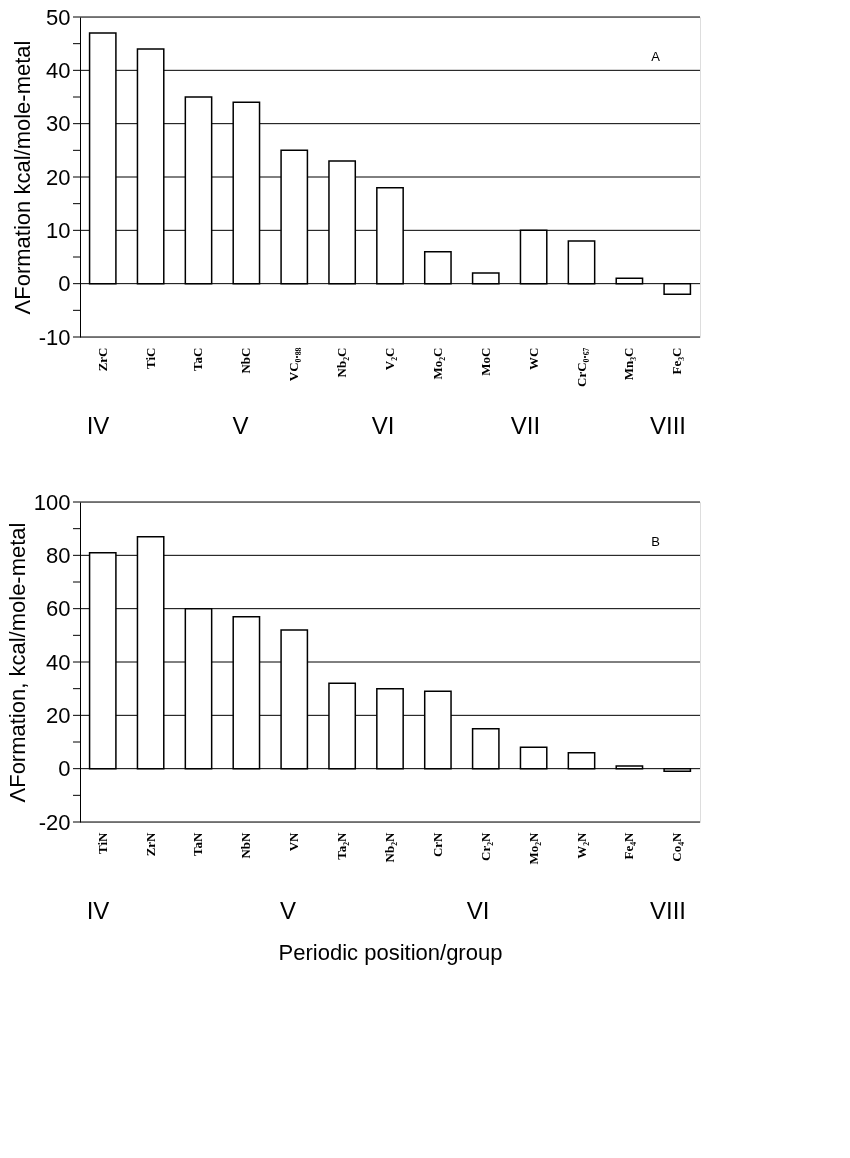  What do you see at coordinates (22, 177) in the screenshot?
I see `y-axis-title: ΛFormation kcal/mole-metal` at bounding box center [22, 177].